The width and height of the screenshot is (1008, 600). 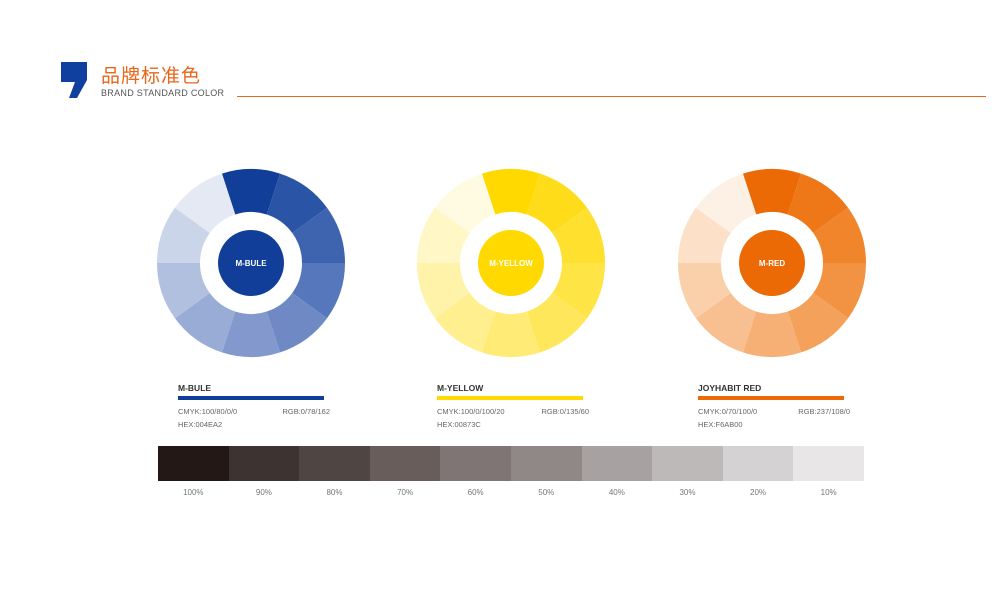 What do you see at coordinates (471, 411) in the screenshot?
I see `cmyk-value: CMYK:100/0/100/20` at bounding box center [471, 411].